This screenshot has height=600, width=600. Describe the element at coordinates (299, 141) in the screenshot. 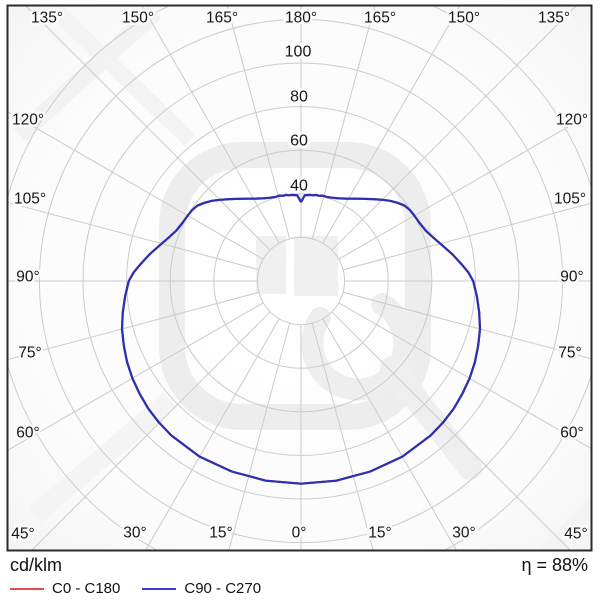

I see `radial-tick-label: 60` at that location.